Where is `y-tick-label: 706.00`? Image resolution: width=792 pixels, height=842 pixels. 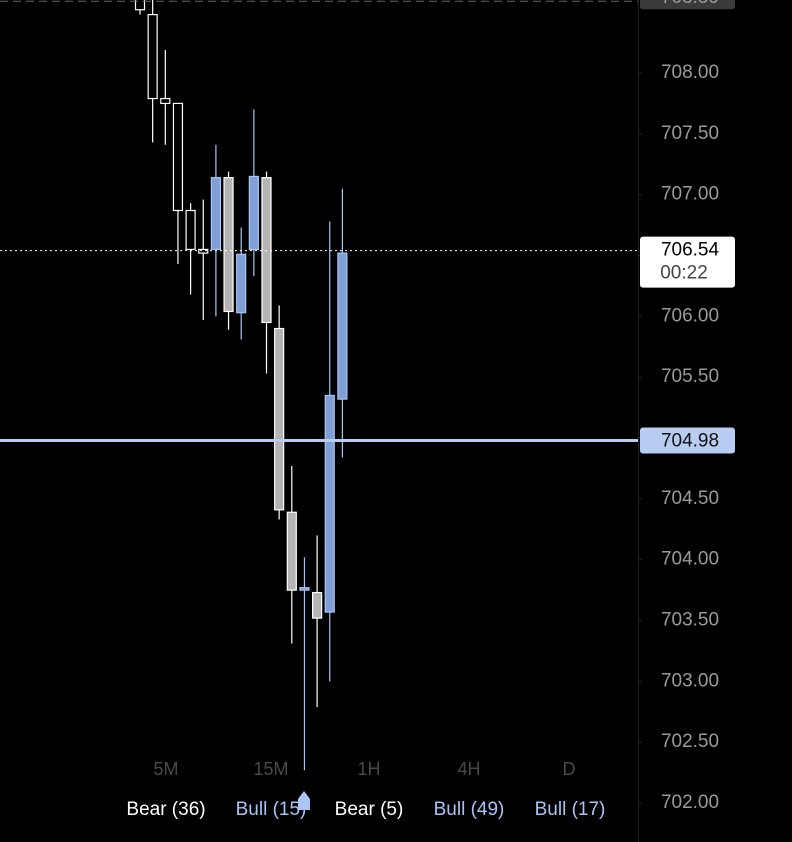
y-tick-label: 706.00 is located at coordinates (690, 315).